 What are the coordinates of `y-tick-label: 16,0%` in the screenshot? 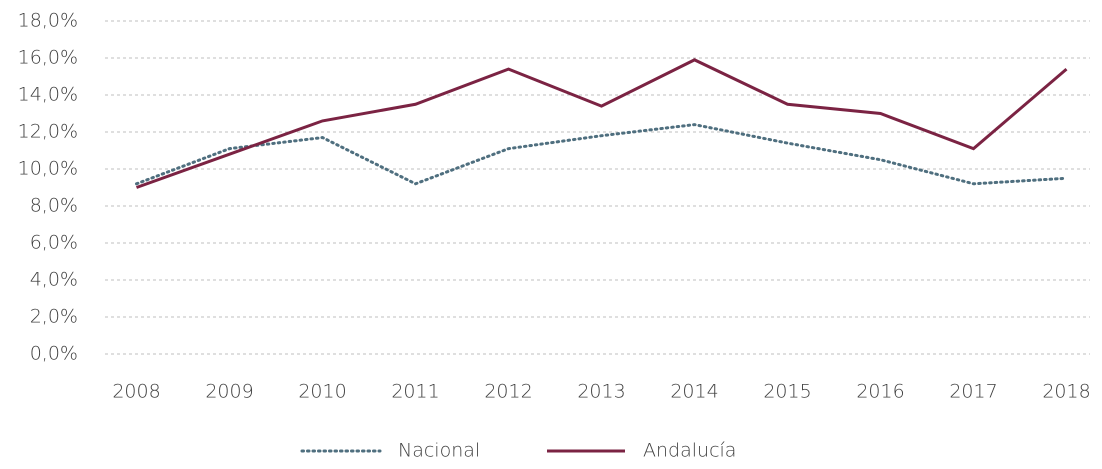 It's located at (48, 58).